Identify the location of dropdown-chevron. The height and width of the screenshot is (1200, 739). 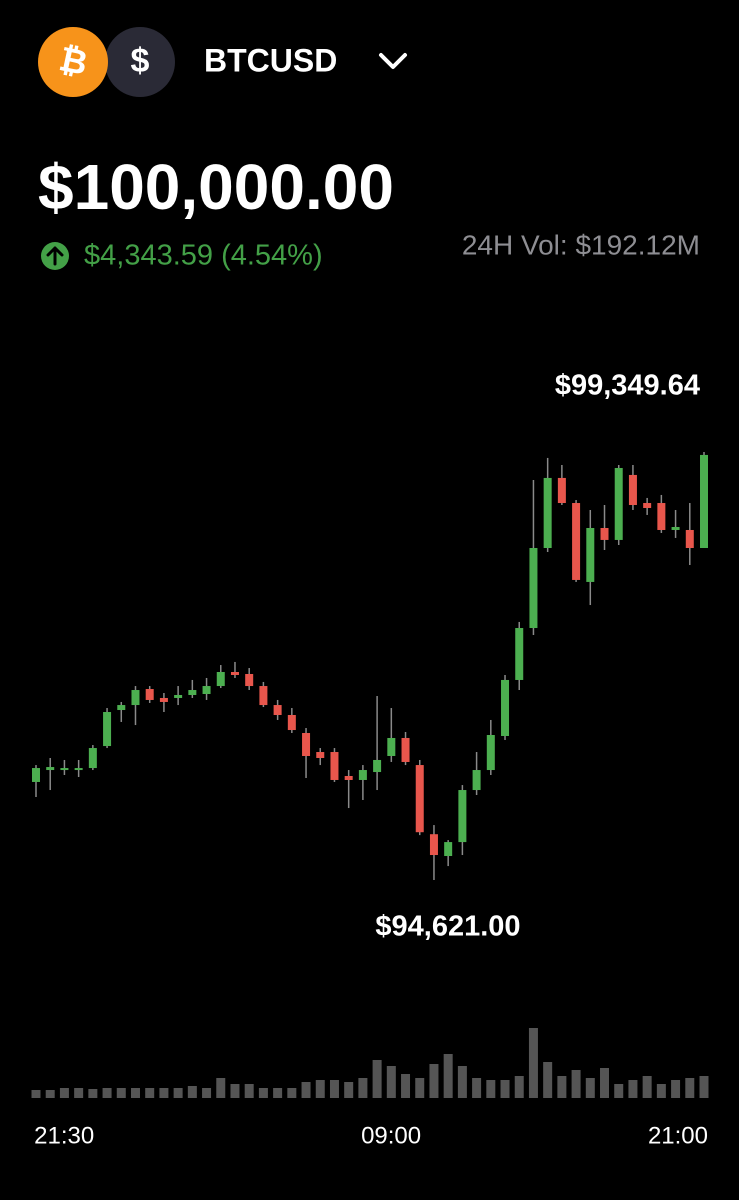
(393, 61).